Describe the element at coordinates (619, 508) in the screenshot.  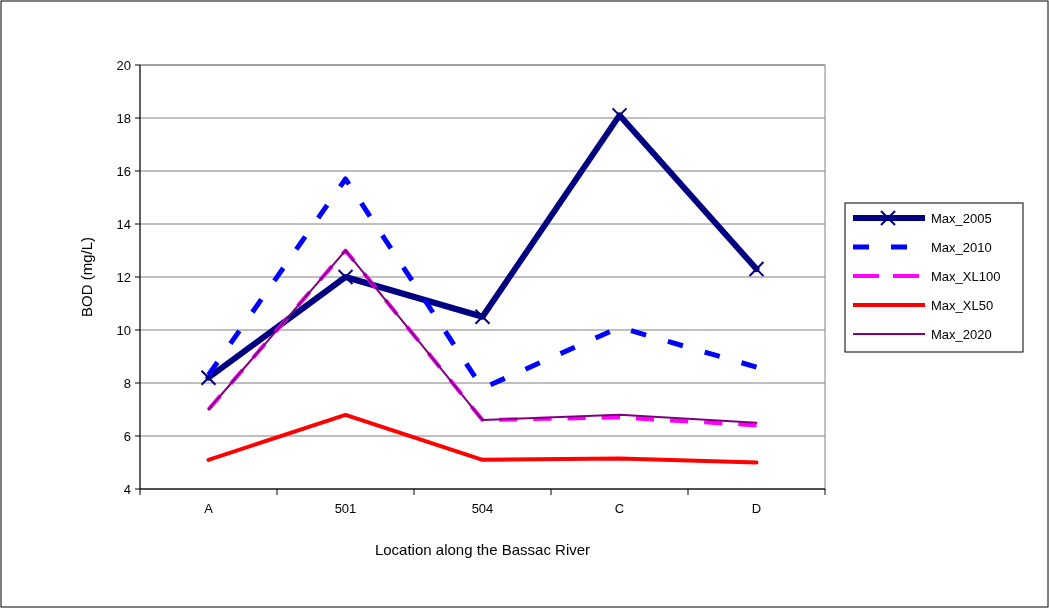
I see `x-tick-label: C` at that location.